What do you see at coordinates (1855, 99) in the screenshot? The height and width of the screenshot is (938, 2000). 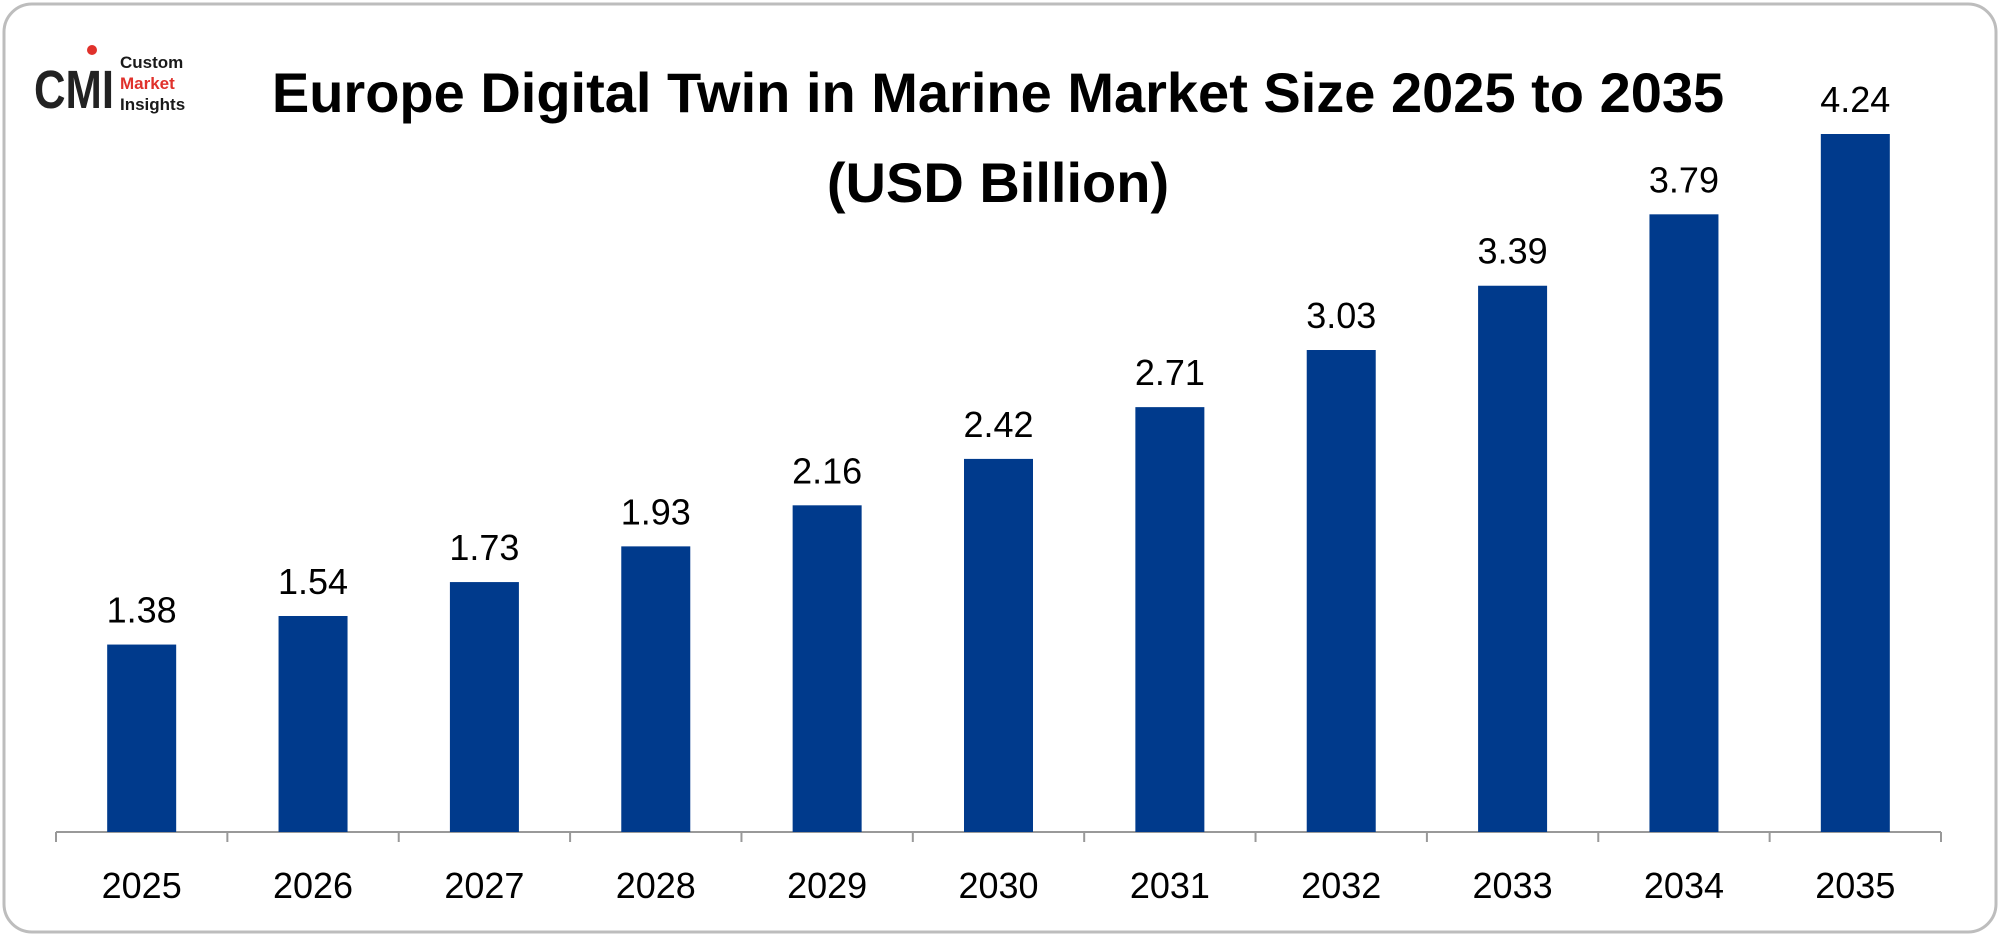 I see `data-label: 4.24` at bounding box center [1855, 99].